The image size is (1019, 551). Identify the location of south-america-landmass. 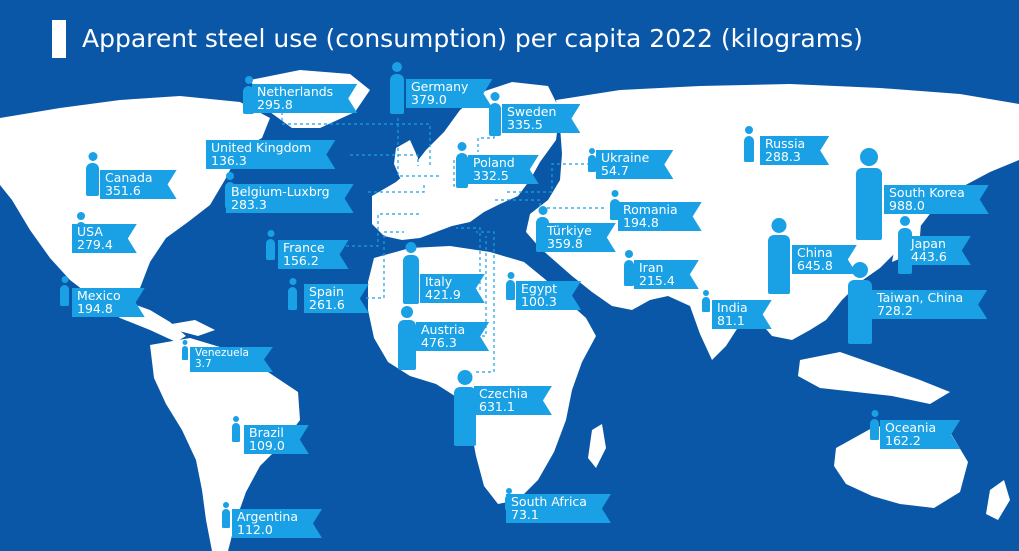
(225, 444).